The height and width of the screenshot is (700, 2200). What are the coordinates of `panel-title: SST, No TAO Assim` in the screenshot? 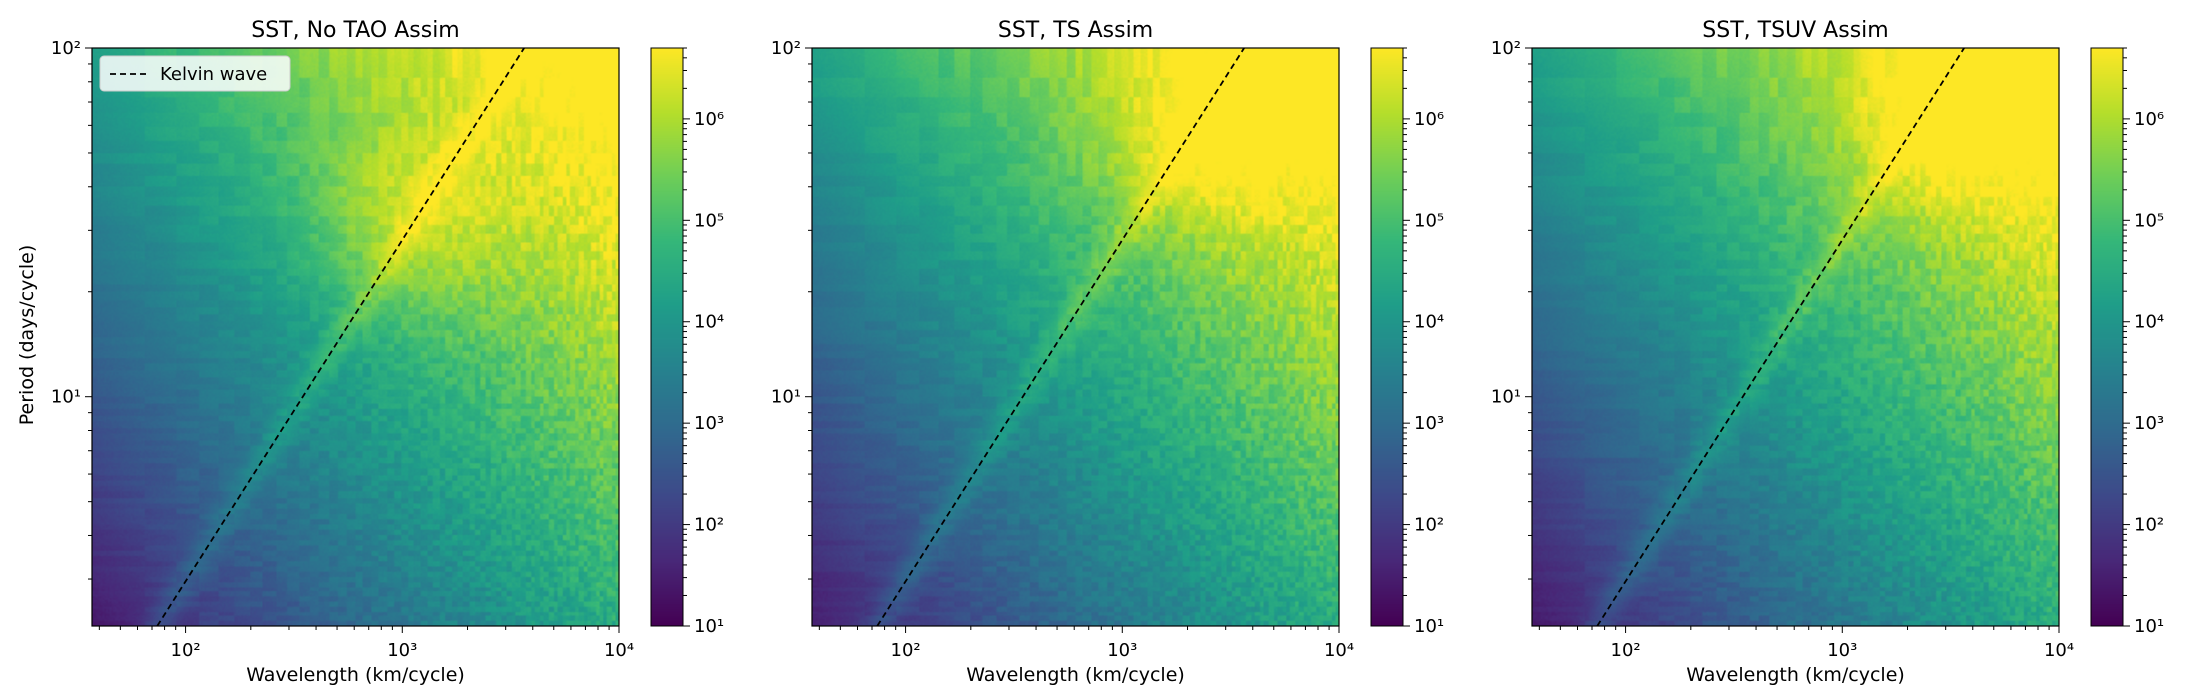 It's located at (355, 30).